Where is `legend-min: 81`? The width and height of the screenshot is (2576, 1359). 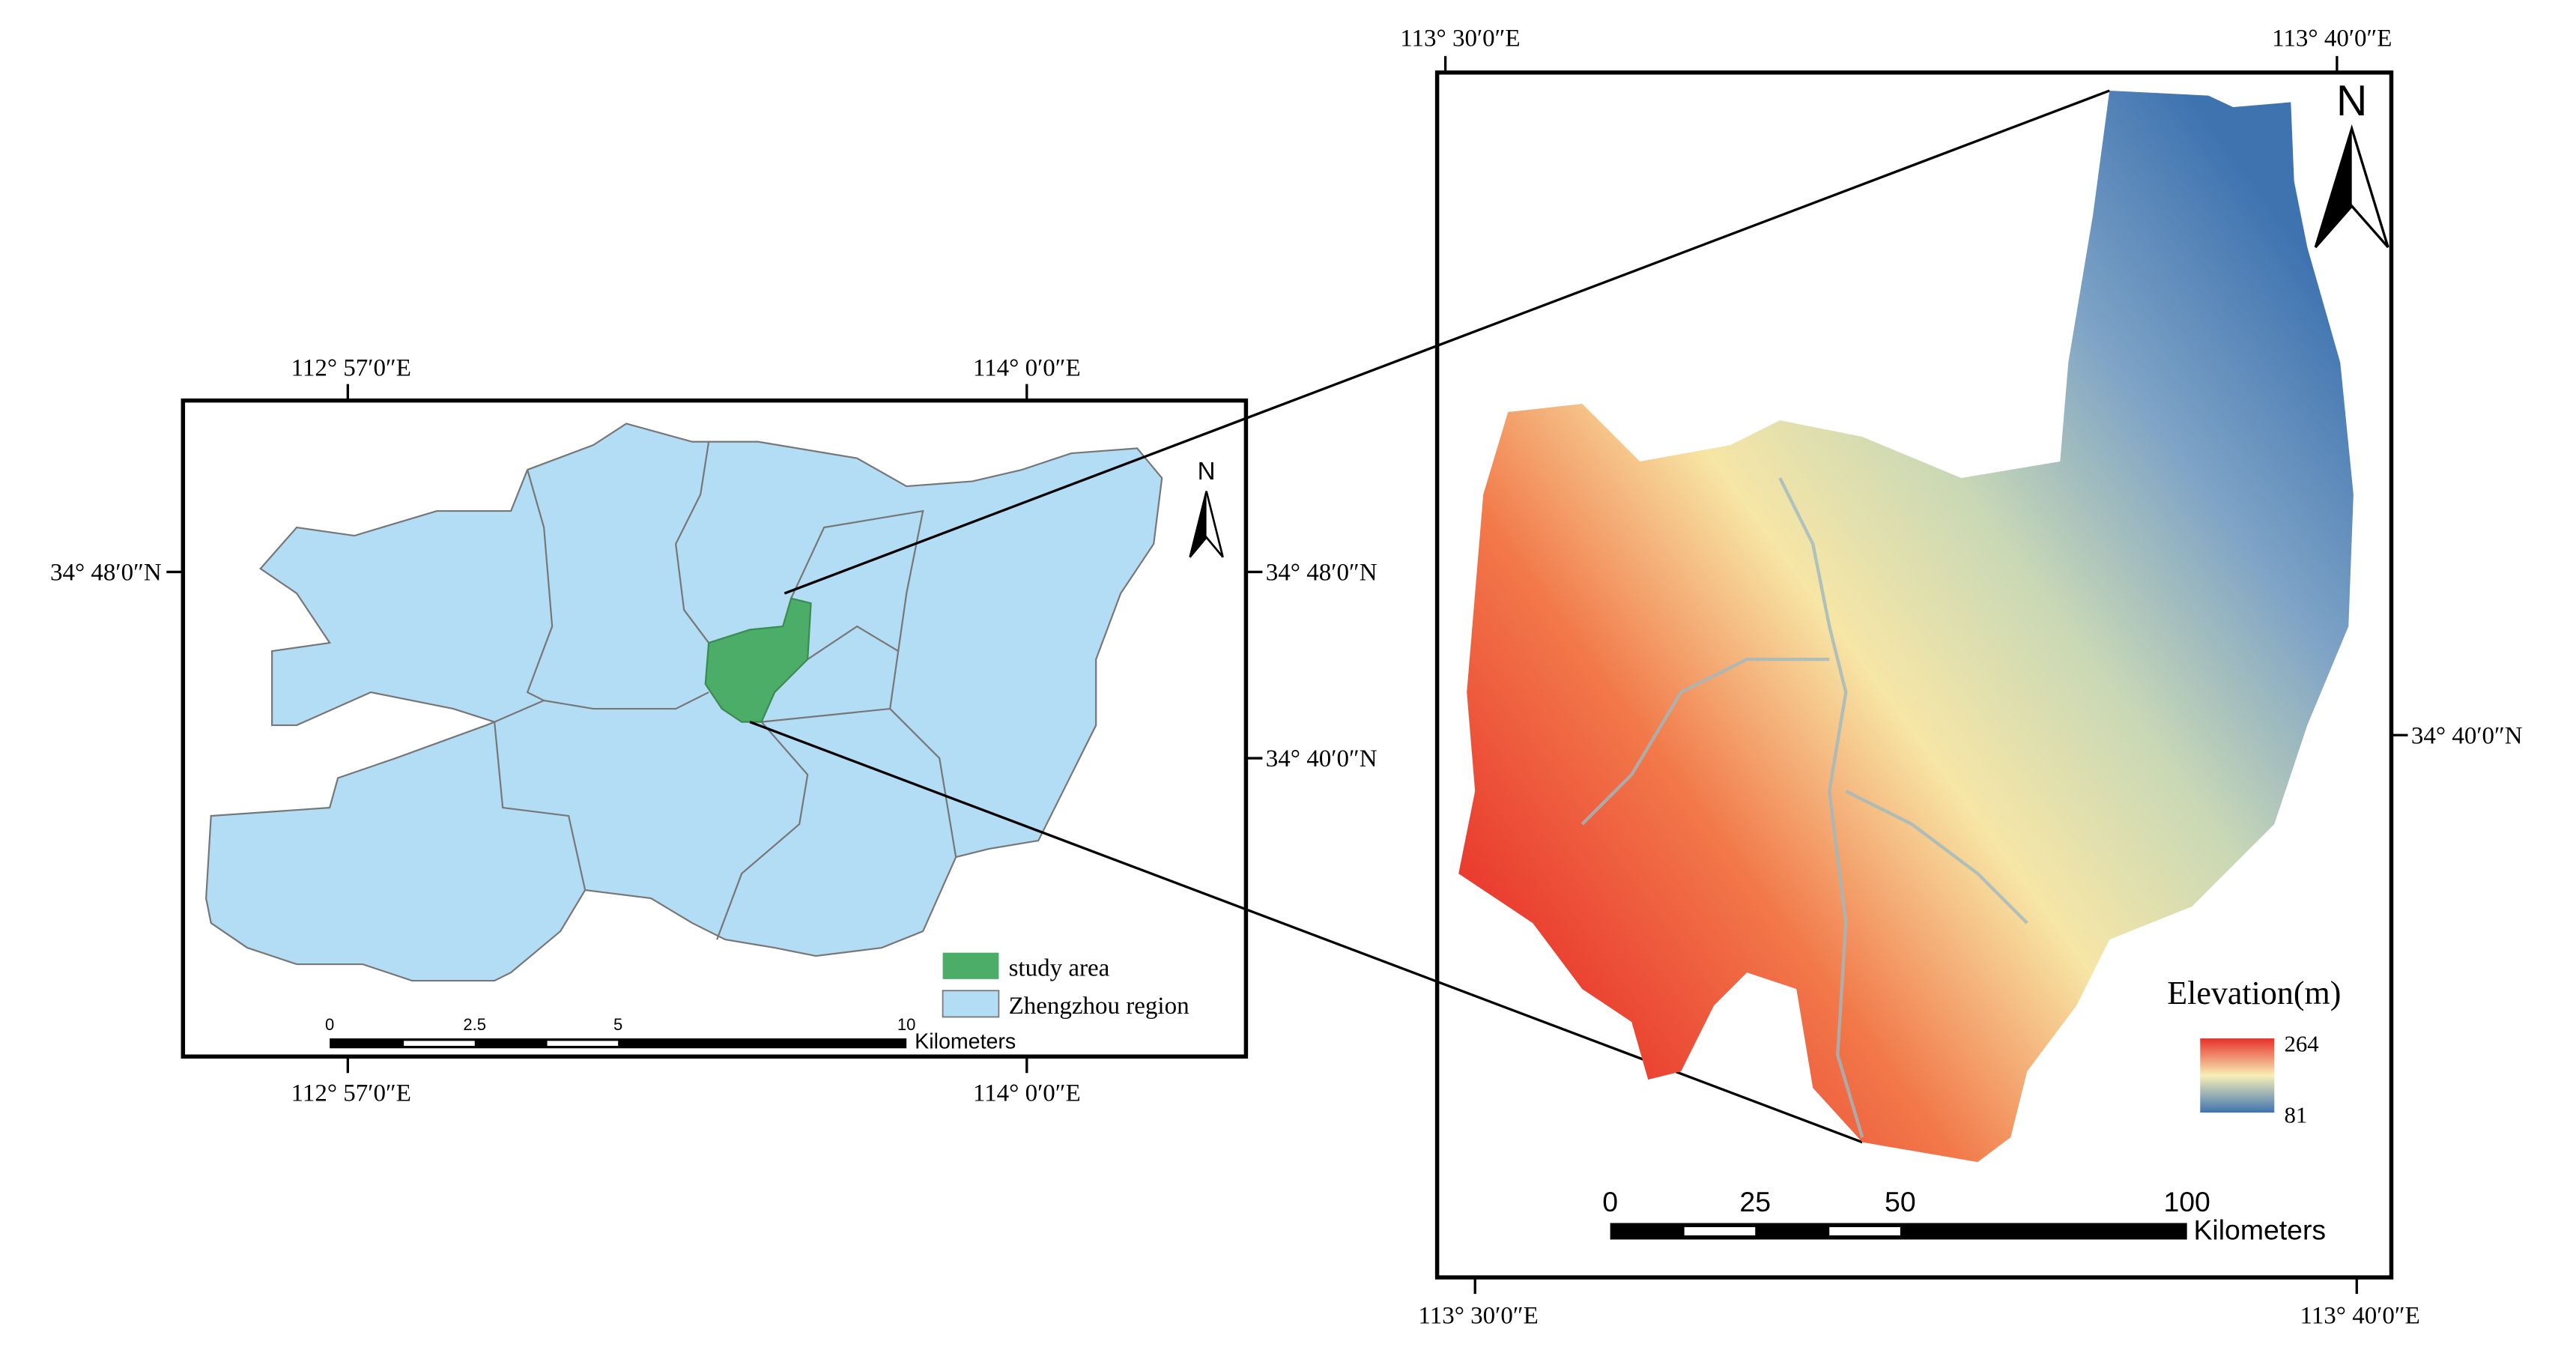
legend-min: 81 is located at coordinates (2295, 1115).